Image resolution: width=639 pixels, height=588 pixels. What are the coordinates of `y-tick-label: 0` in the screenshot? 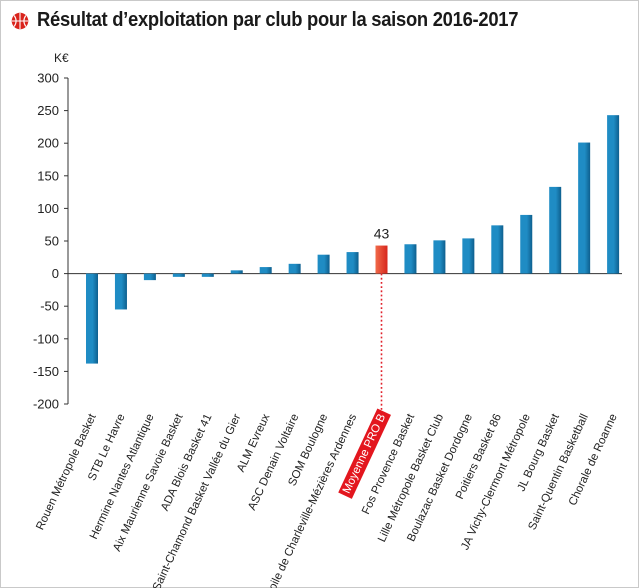 It's located at (55, 273).